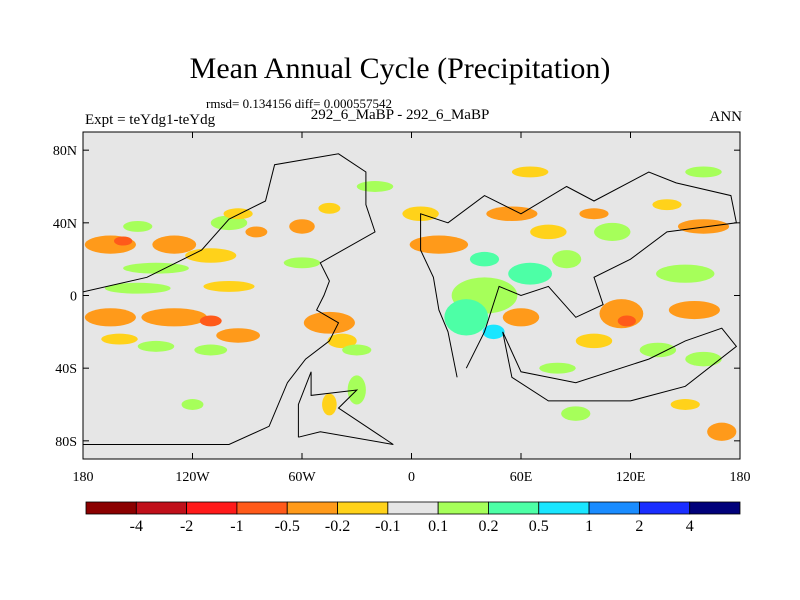 The image size is (800, 600). What do you see at coordinates (639, 526) in the screenshot?
I see `colorbar-label: 2` at bounding box center [639, 526].